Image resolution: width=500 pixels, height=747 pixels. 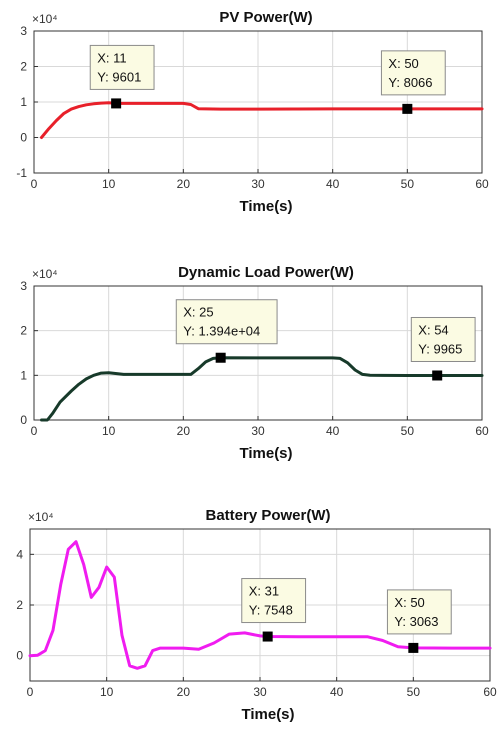 I want to click on datatip-y-text: Y: 9601, so click(x=119, y=76).